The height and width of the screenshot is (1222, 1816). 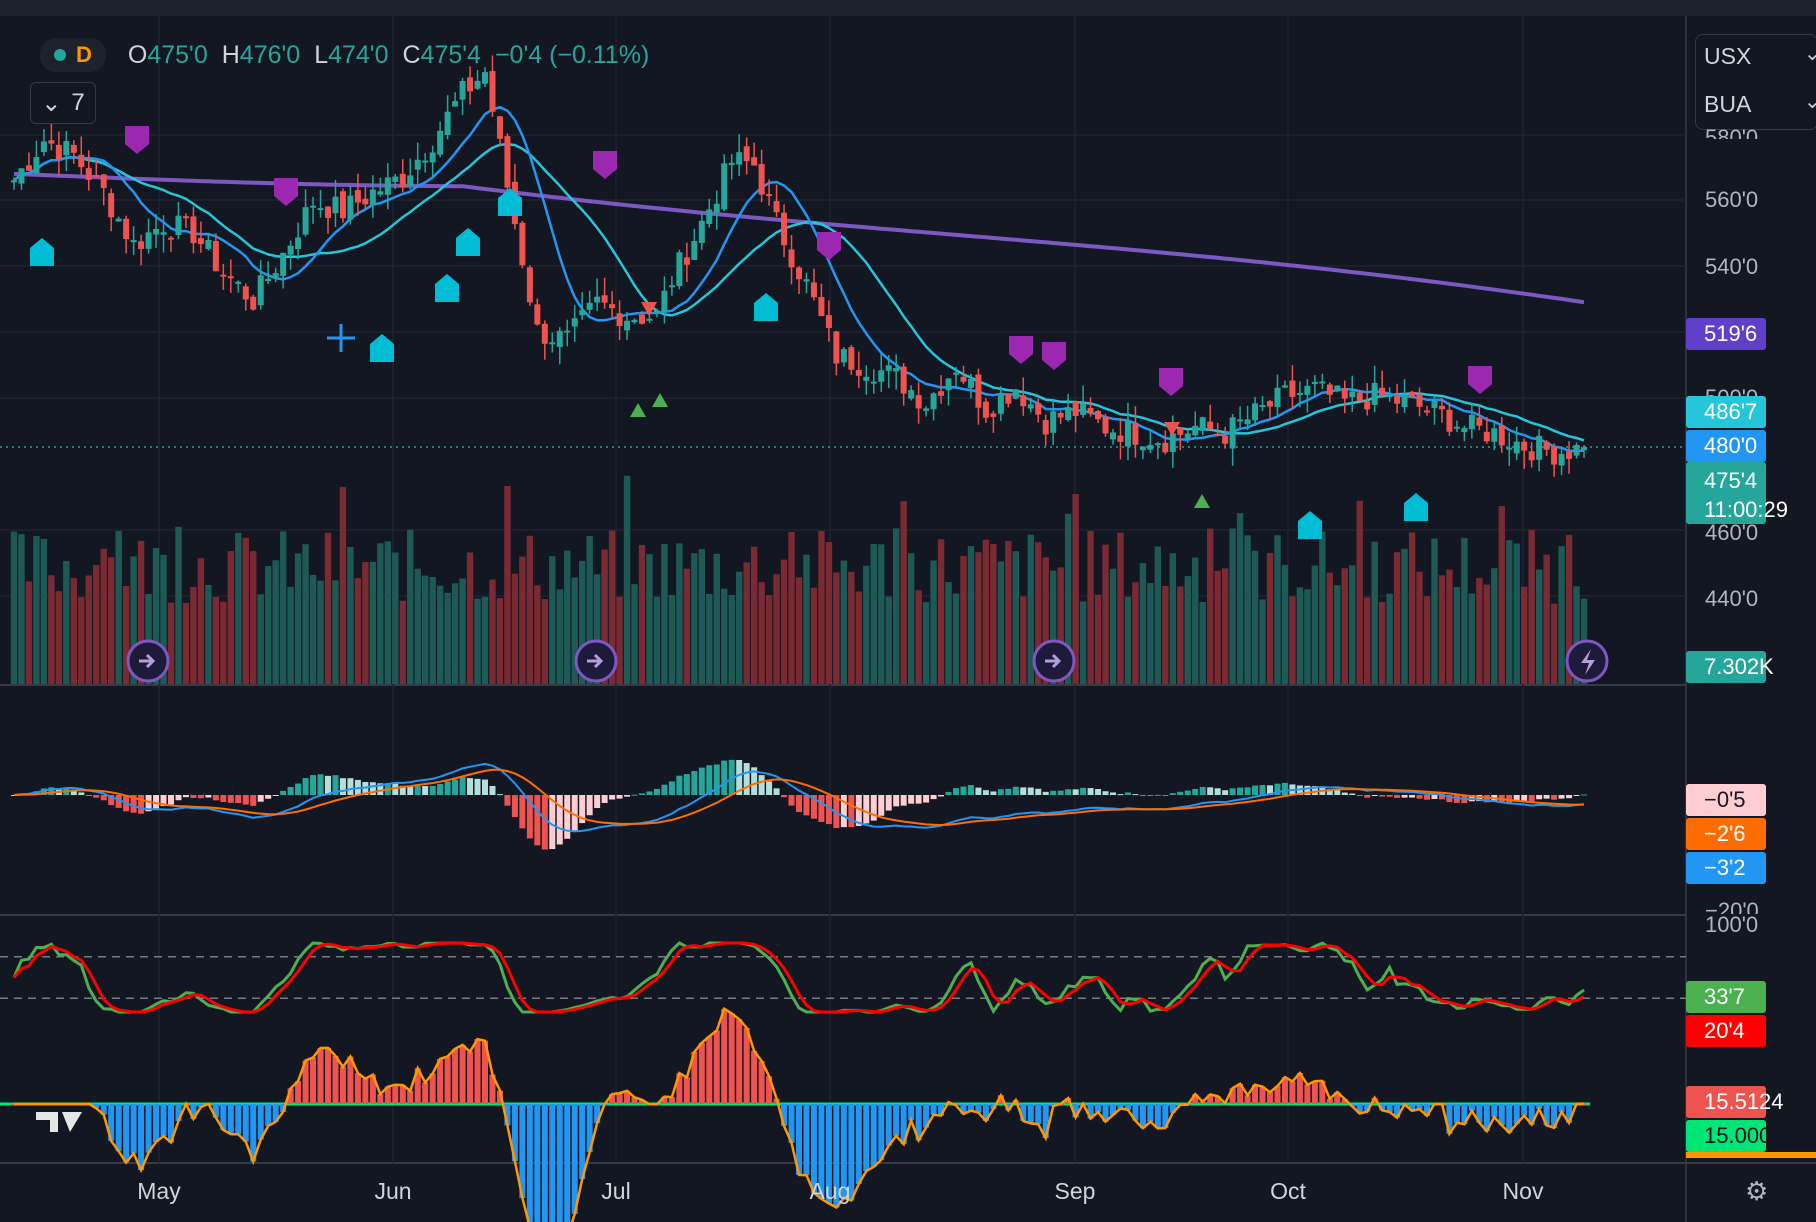 What do you see at coordinates (1523, 1191) in the screenshot?
I see `x-label-nov: Nov` at bounding box center [1523, 1191].